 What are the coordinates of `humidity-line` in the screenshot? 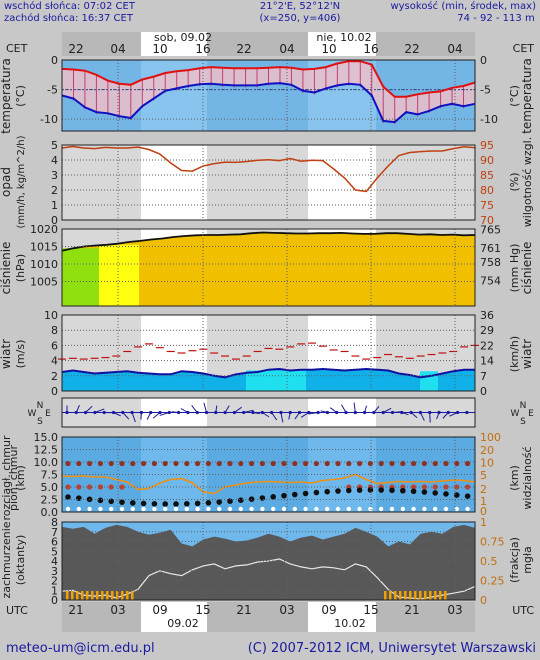 It's located at (268, 169).